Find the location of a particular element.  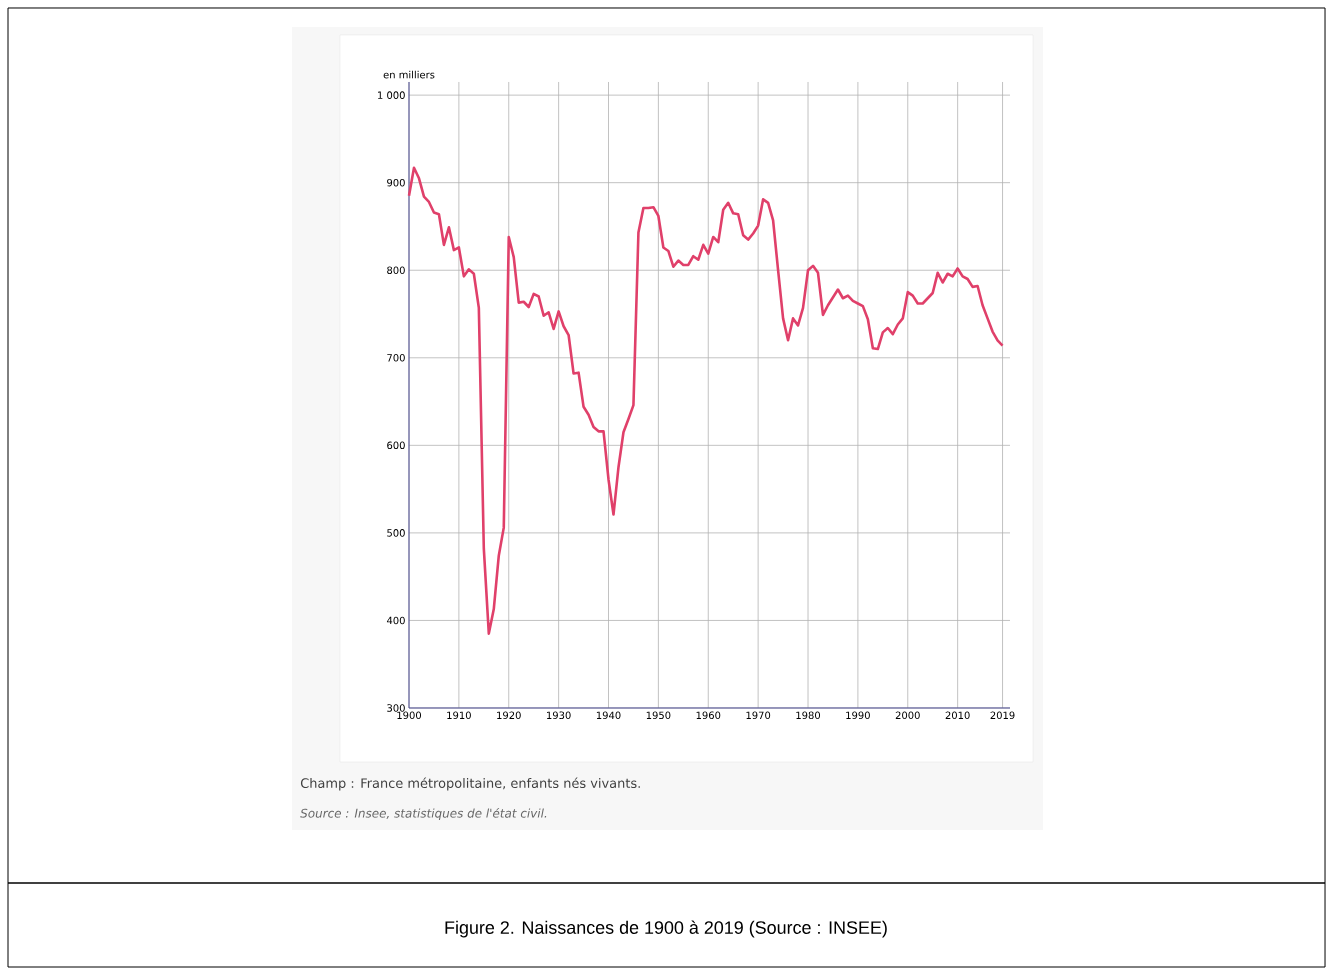

x-tick-label: 1980 is located at coordinates (808, 715).